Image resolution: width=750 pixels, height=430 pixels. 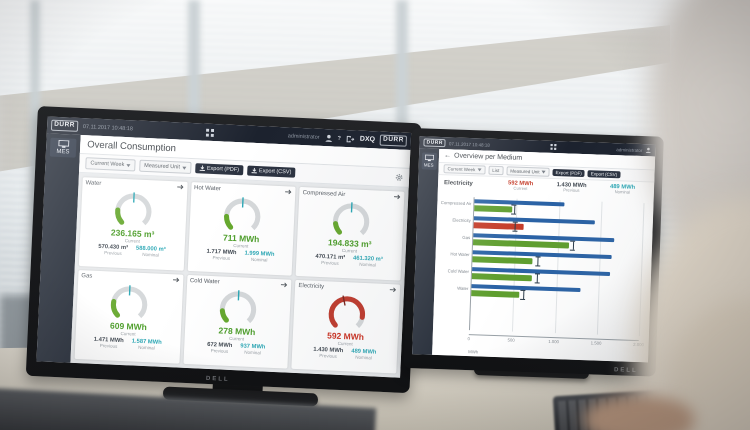 What do you see at coordinates (426, 251) in the screenshot?
I see `right-sidebar: MES` at bounding box center [426, 251].